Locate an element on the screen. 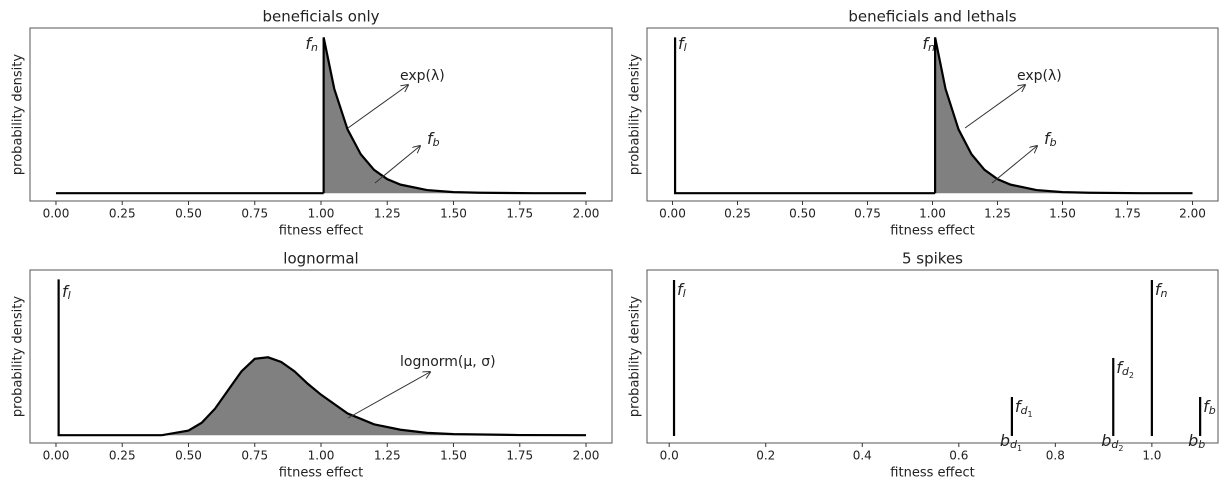  chart-title: 5 spikes is located at coordinates (932, 259).